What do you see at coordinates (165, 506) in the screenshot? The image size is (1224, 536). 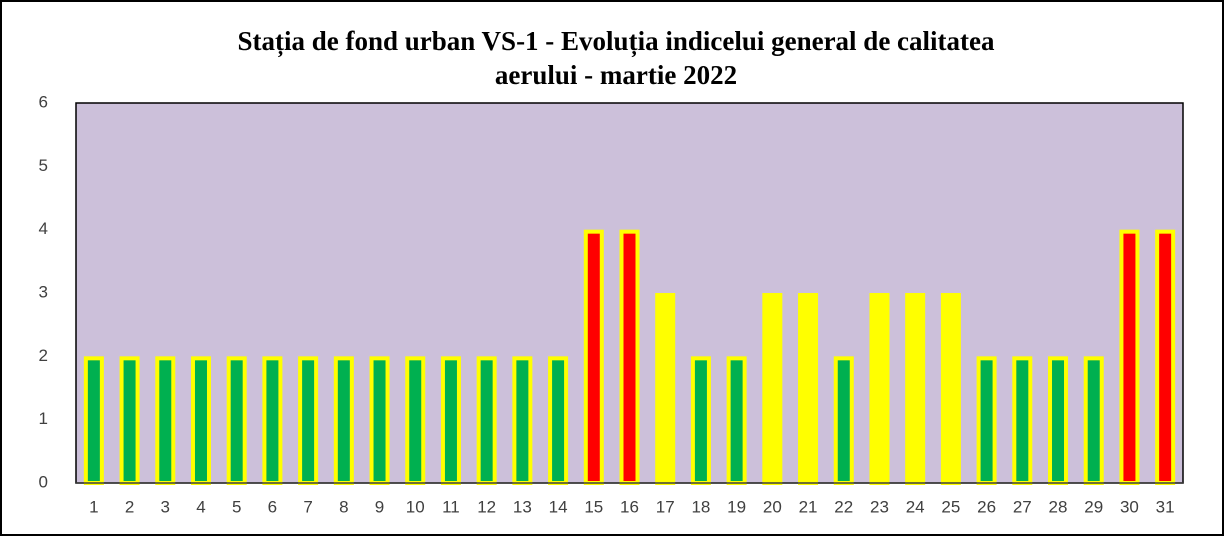 I see `x-tick-label: 3` at bounding box center [165, 506].